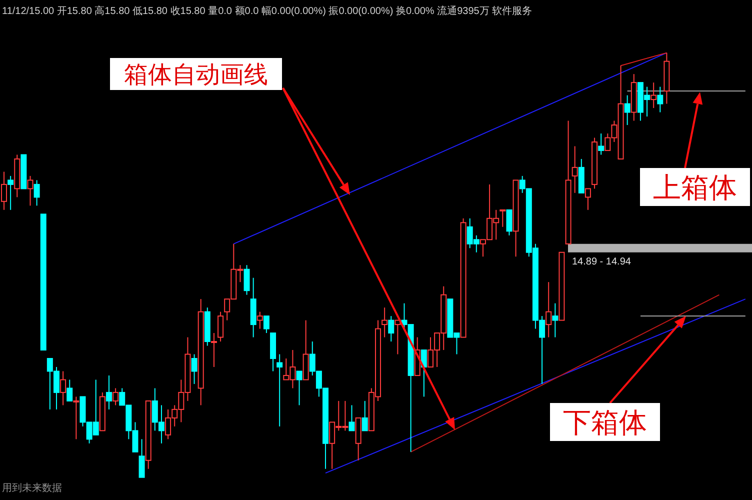 This screenshot has height=500, width=752. What do you see at coordinates (605, 423) in the screenshot?
I see `annotation: 下箱体` at bounding box center [605, 423].